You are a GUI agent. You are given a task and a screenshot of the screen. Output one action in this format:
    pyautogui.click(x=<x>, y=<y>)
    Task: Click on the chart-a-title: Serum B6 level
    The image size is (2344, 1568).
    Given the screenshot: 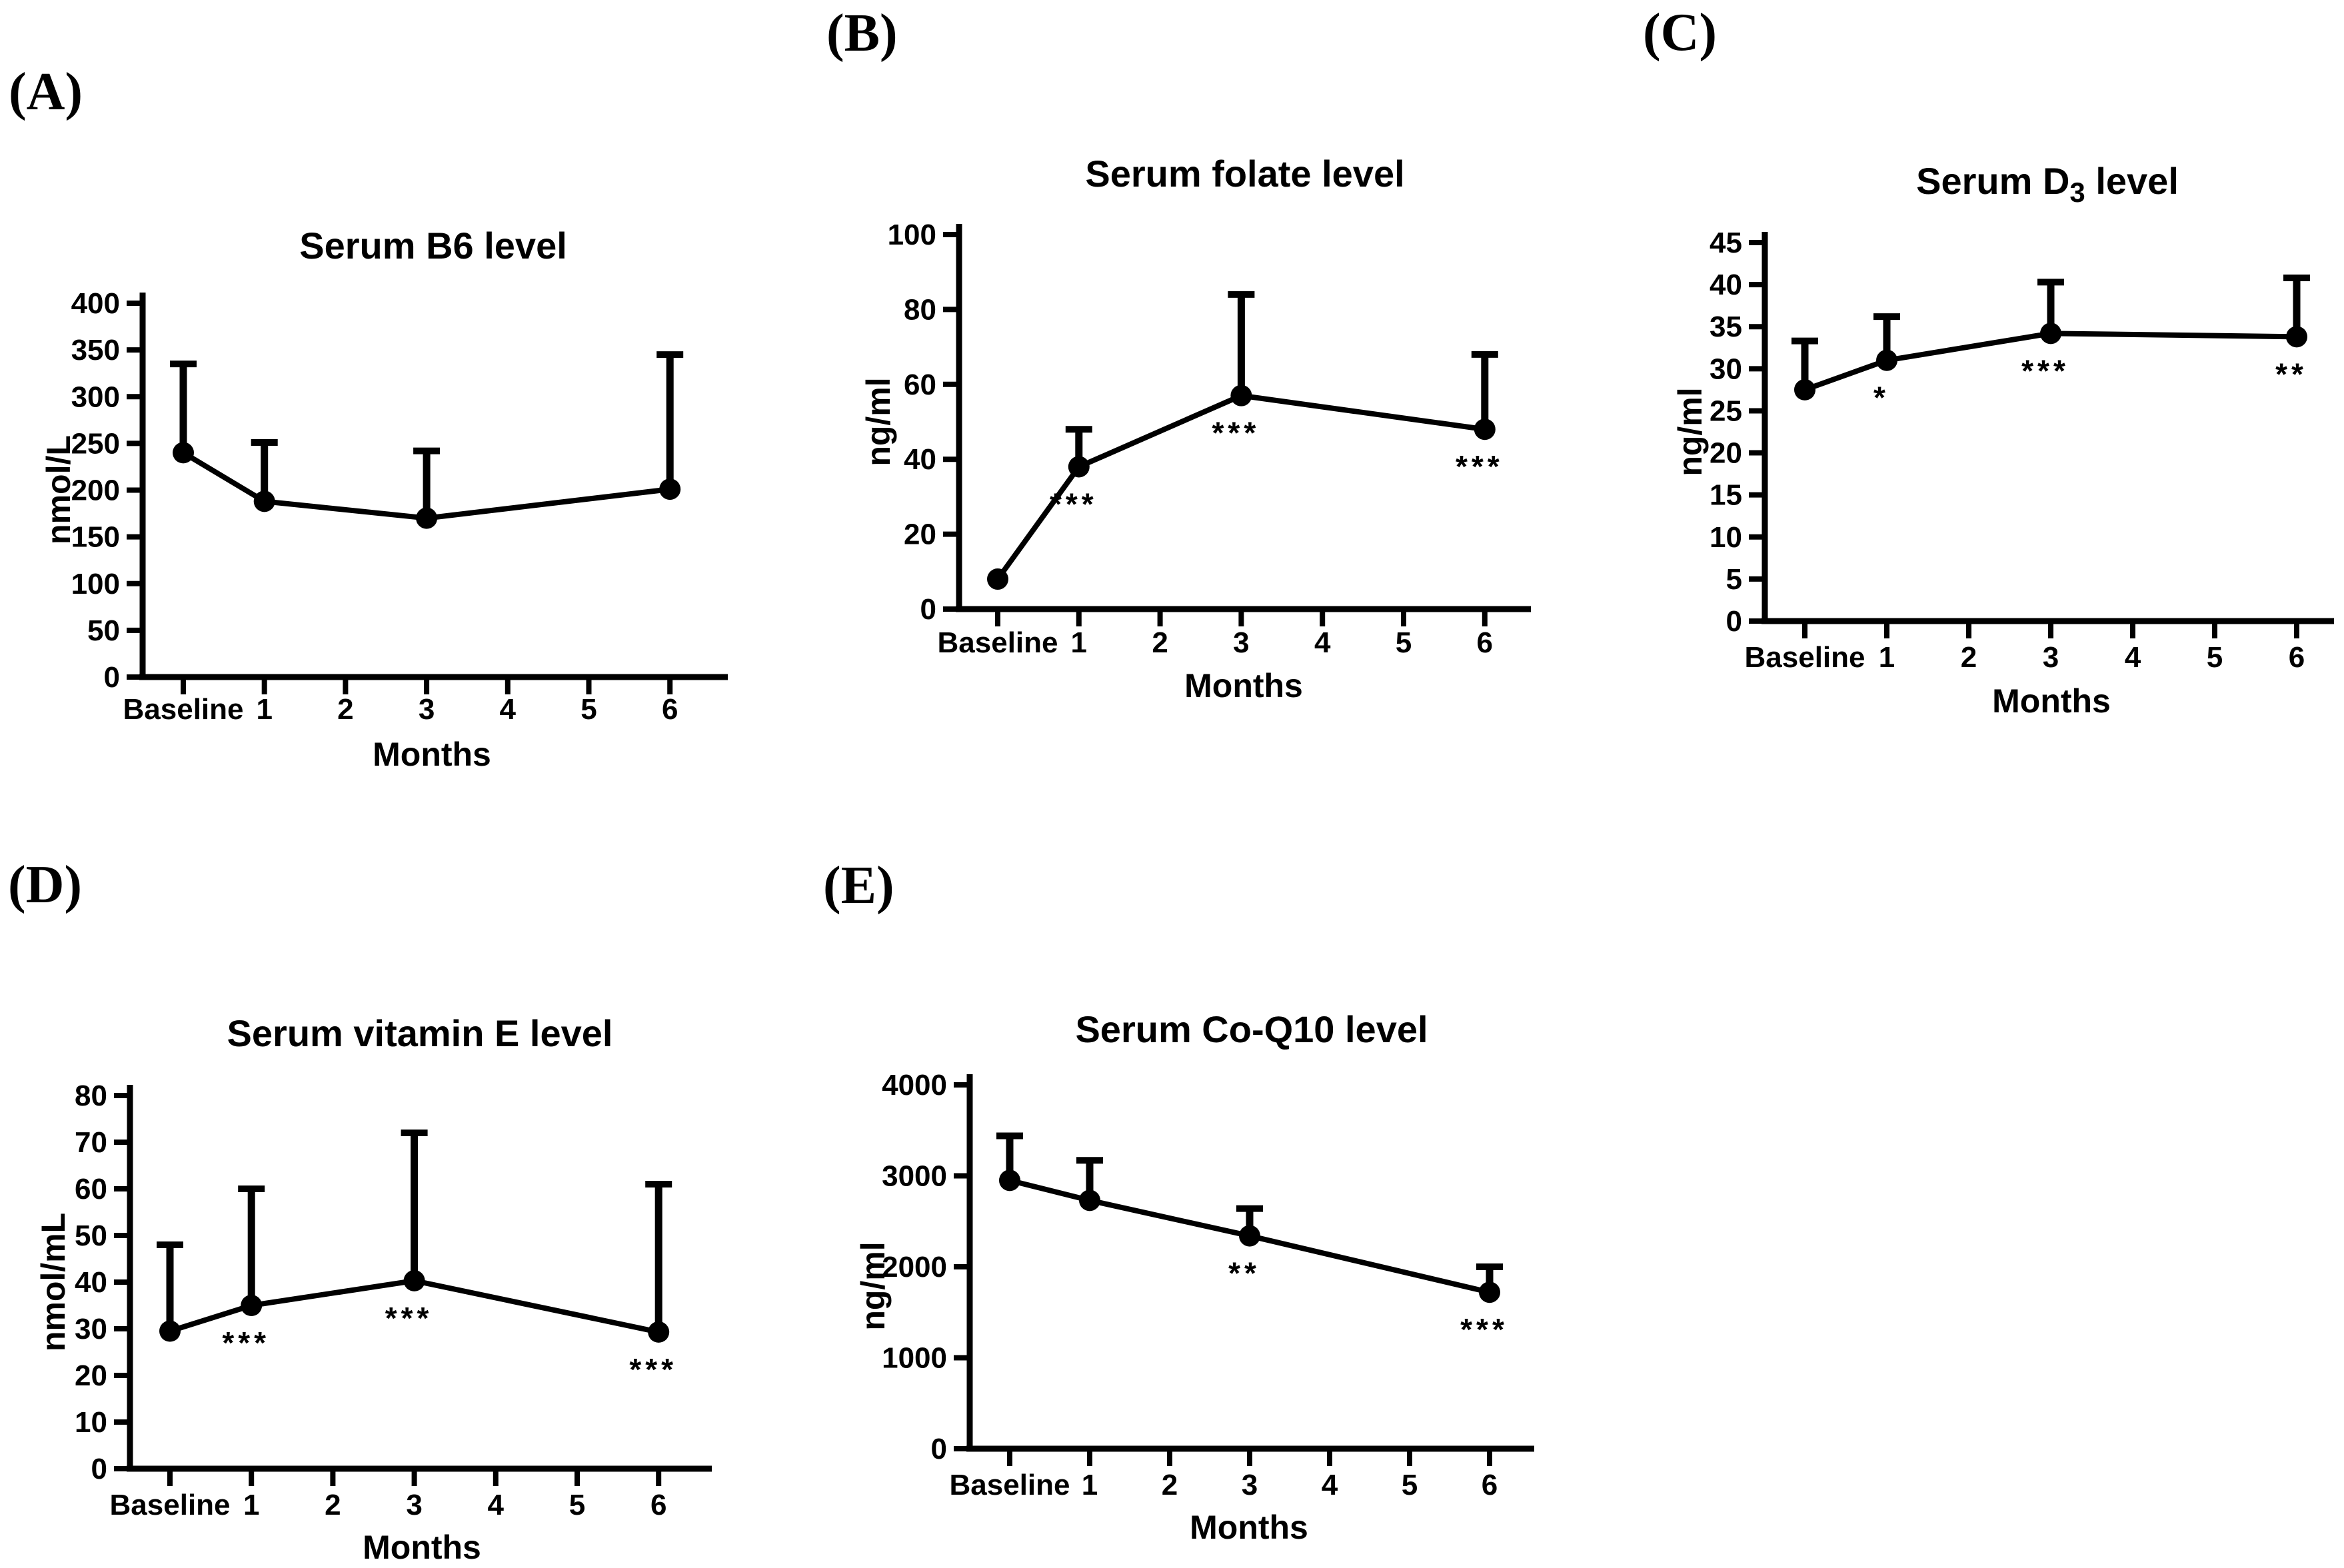 What is the action you would take?
    pyautogui.click(x=433, y=249)
    